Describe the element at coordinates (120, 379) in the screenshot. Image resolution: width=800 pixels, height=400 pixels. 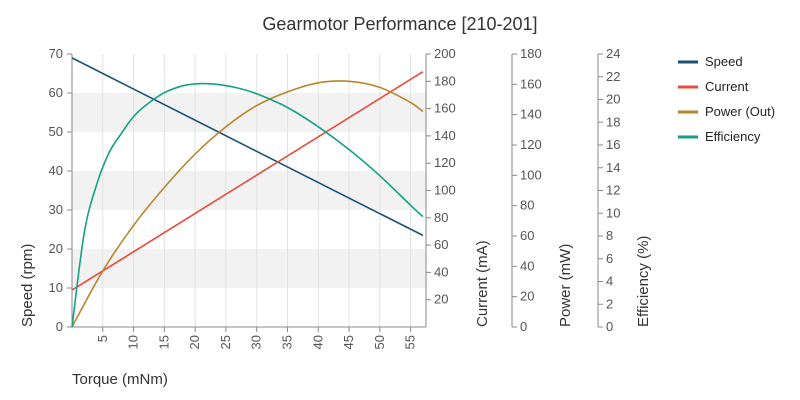
I see `x-axis-title: Torque (mNm)` at that location.